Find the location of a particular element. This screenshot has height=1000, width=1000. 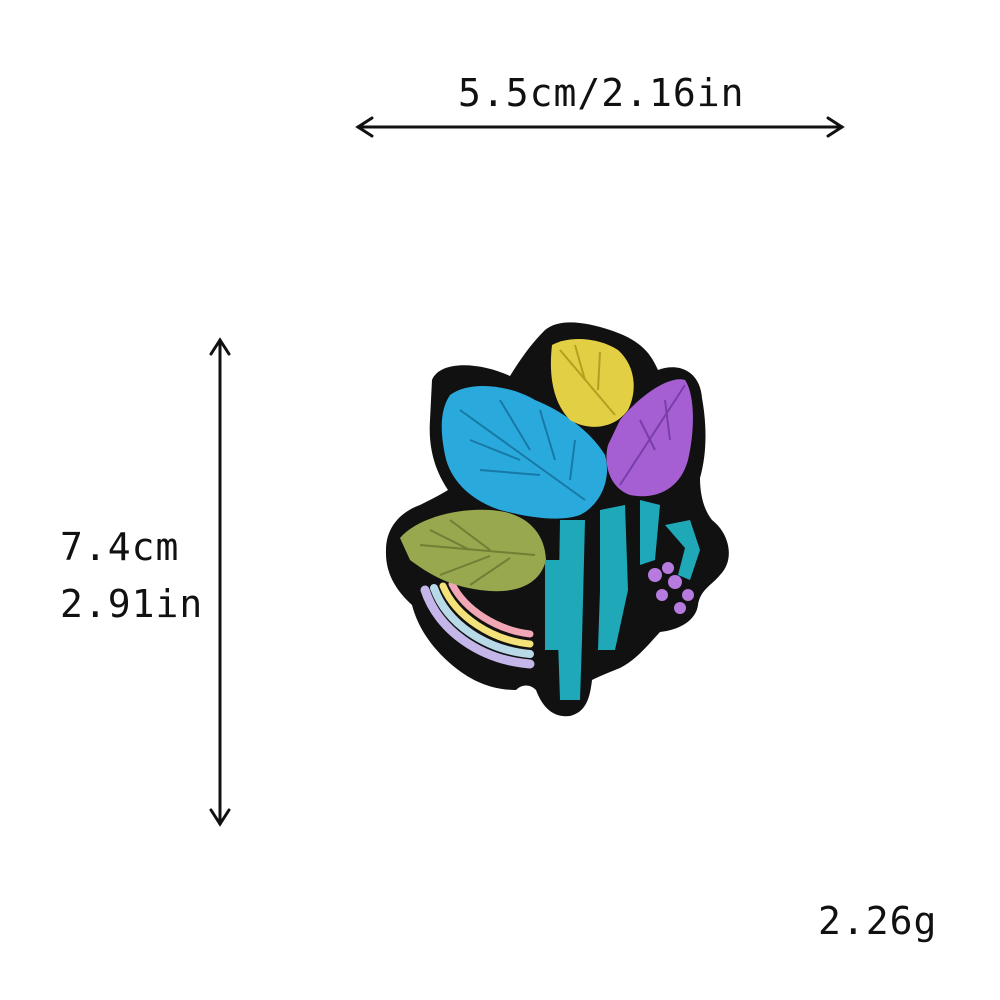

purple-leaf is located at coordinates (650, 496).